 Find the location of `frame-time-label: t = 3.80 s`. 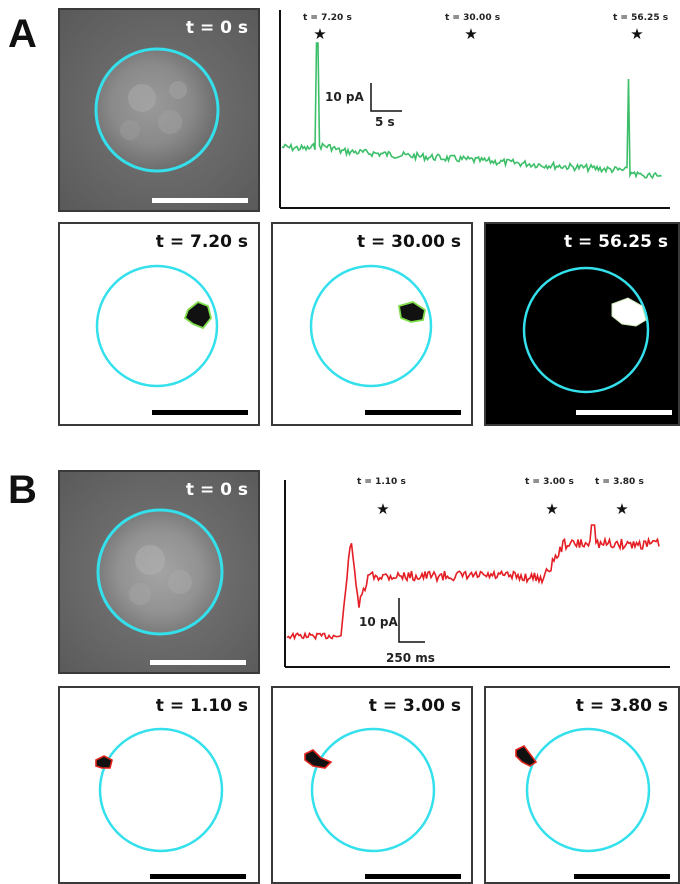

frame-time-label: t = 3.80 s is located at coordinates (621, 706).